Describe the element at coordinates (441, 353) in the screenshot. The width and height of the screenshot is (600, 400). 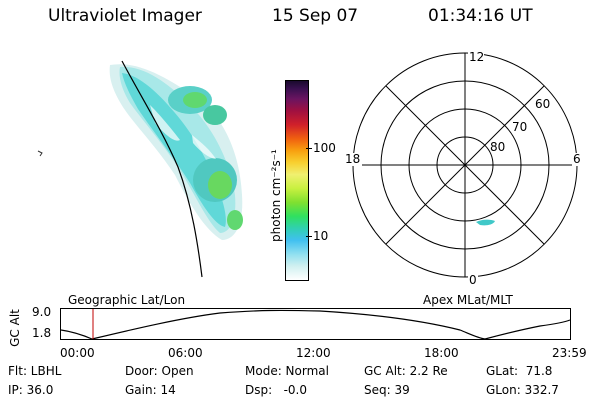
I see `xtick-1800: 18:00` at that location.